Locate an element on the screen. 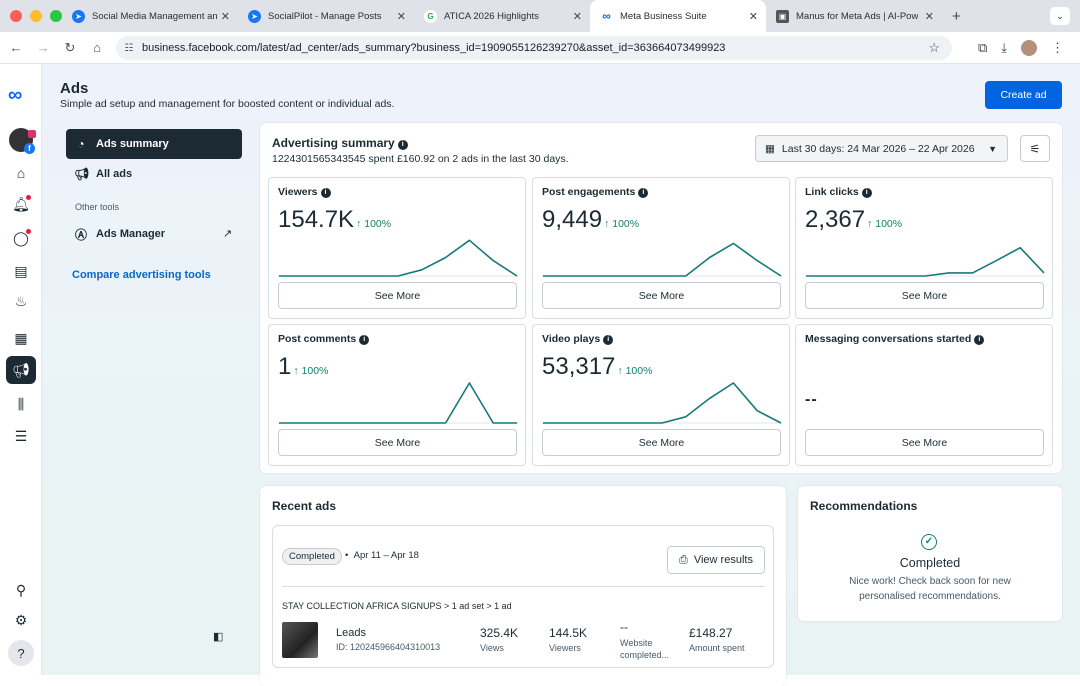  socialpilot-icon: ➤ is located at coordinates (254, 16).